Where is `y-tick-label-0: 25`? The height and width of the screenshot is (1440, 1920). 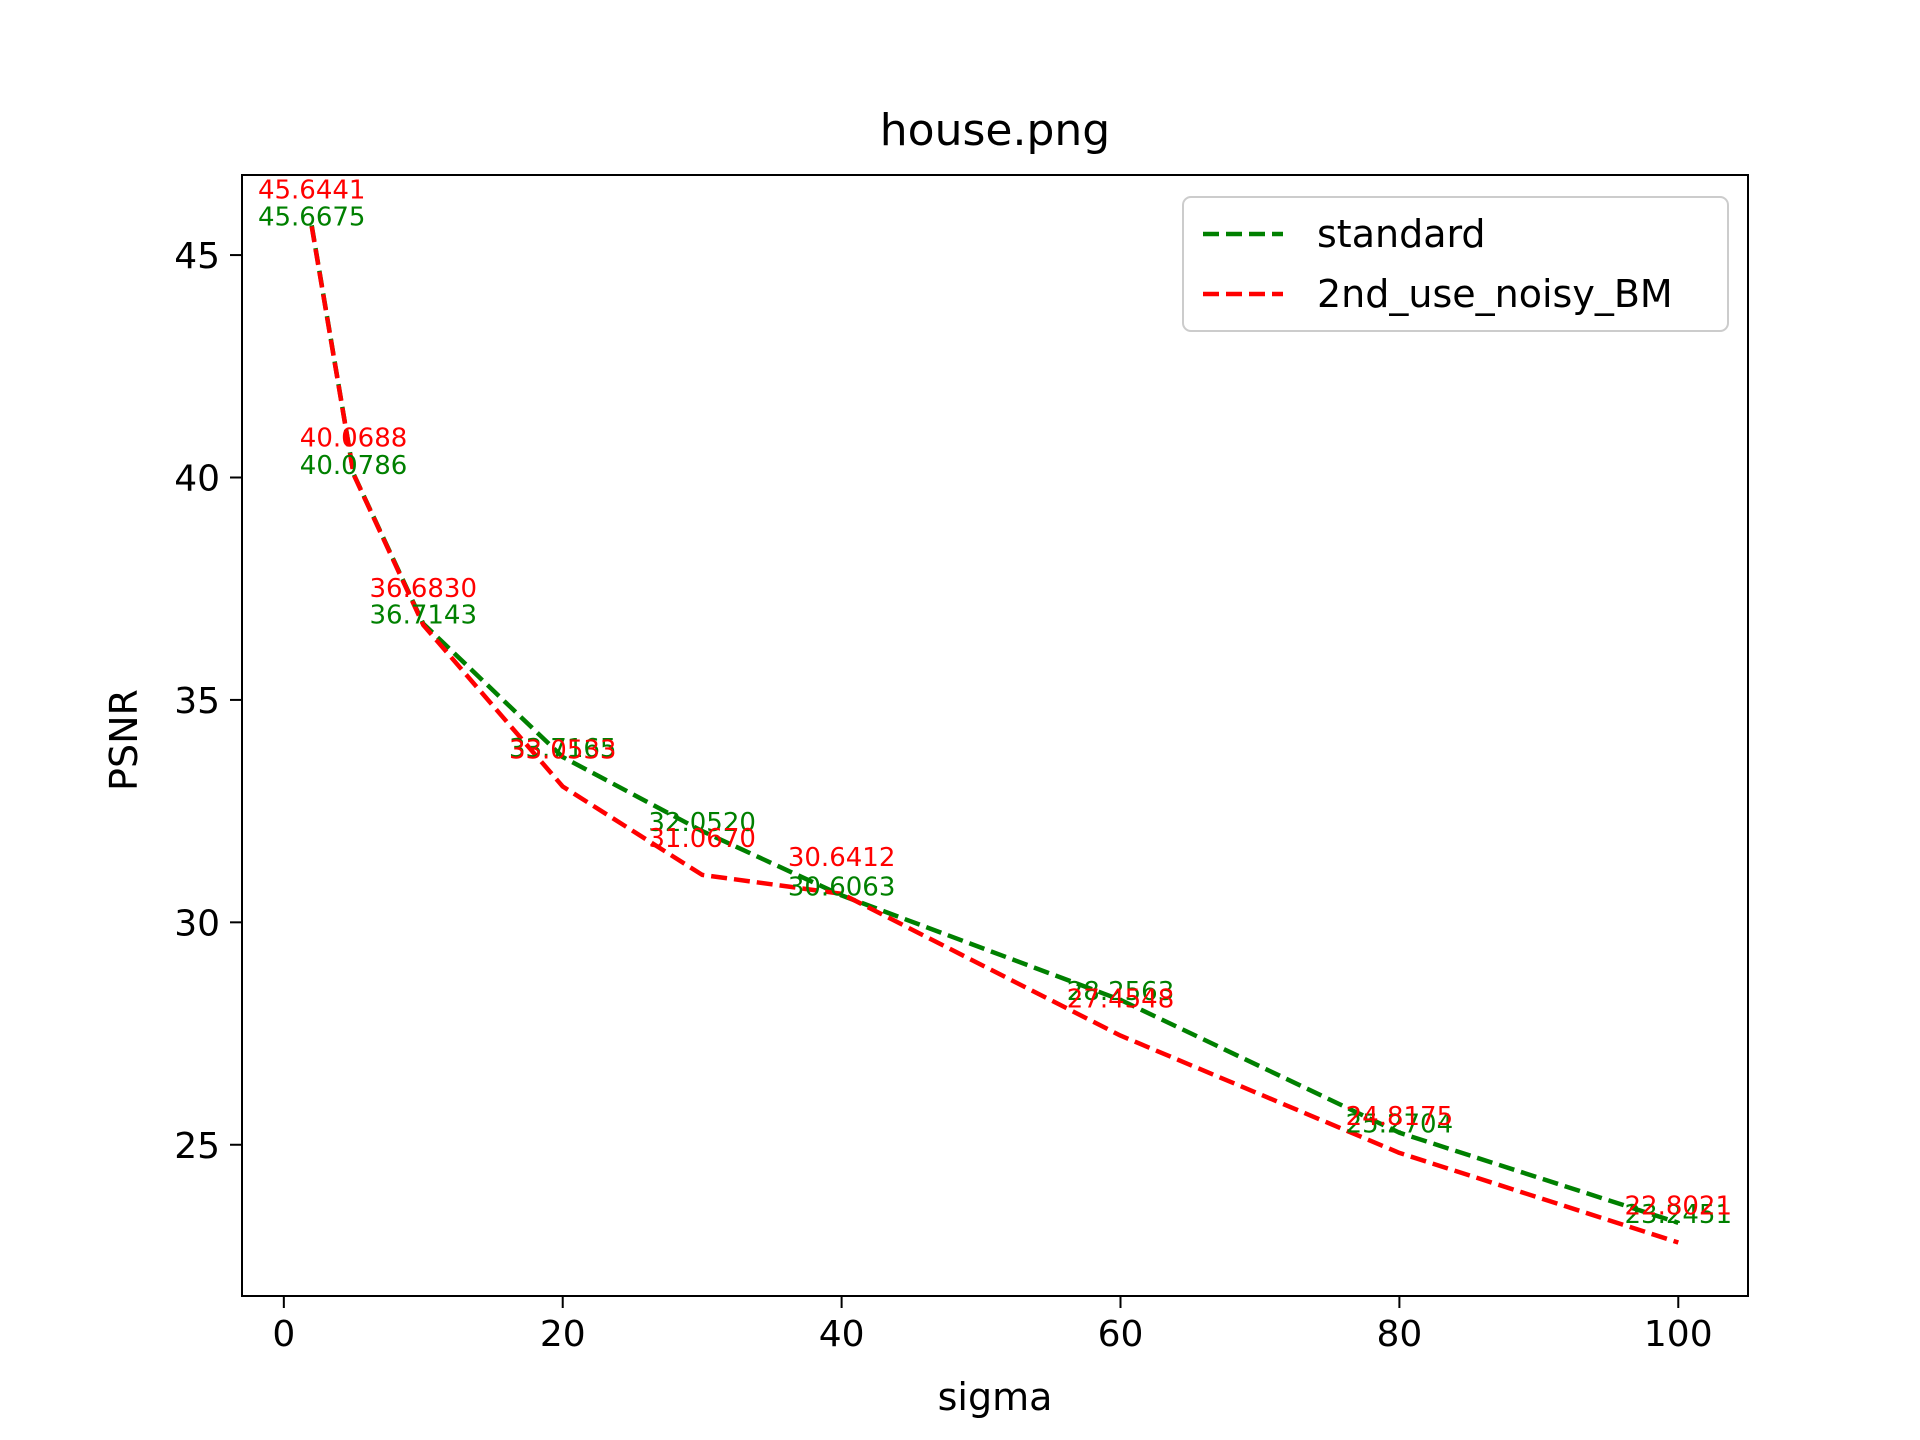
y-tick-label-0: 25 is located at coordinates (197, 1146).